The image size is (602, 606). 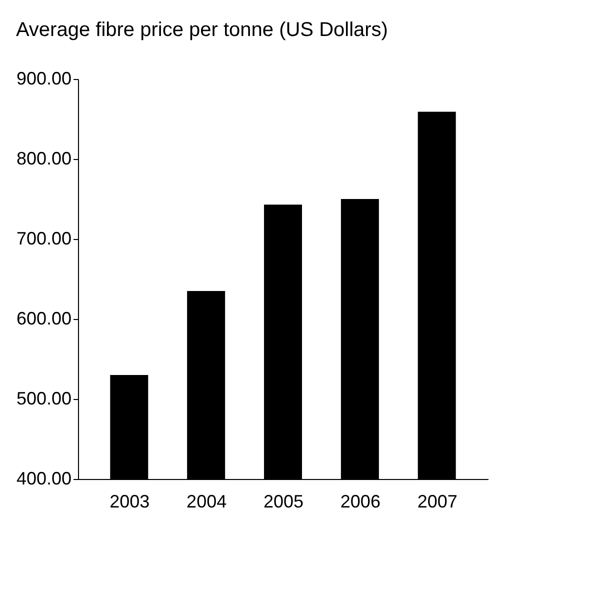 What do you see at coordinates (206, 502) in the screenshot?
I see `x-tick-label: 2004` at bounding box center [206, 502].